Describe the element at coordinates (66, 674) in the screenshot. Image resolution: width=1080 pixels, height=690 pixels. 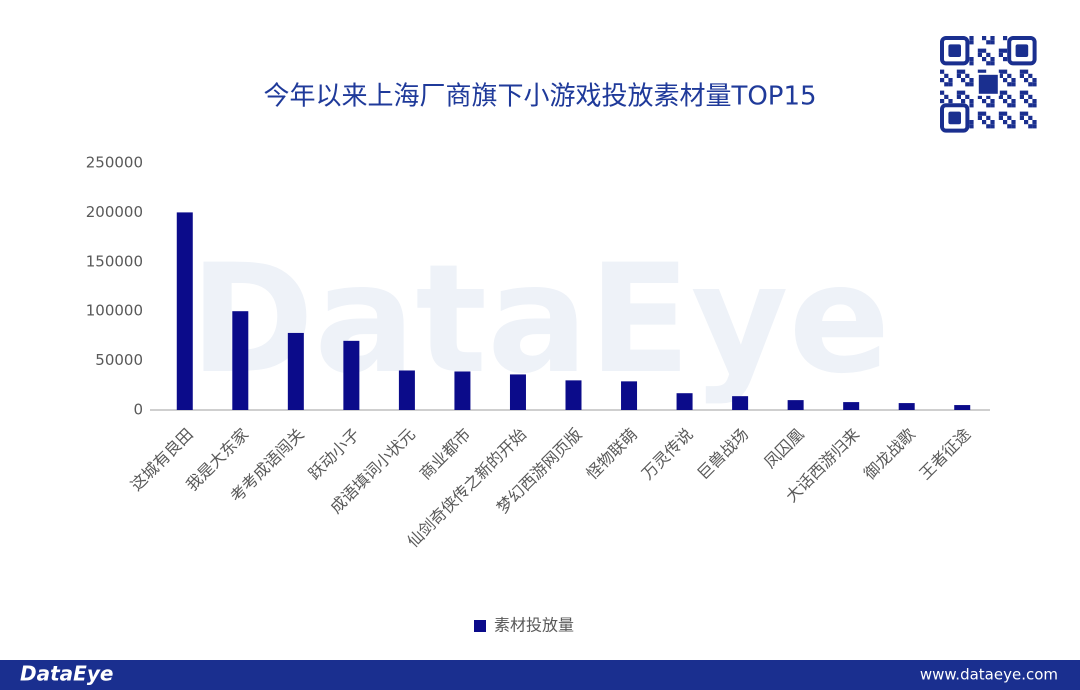
I see `footer-brand: DataEye` at that location.